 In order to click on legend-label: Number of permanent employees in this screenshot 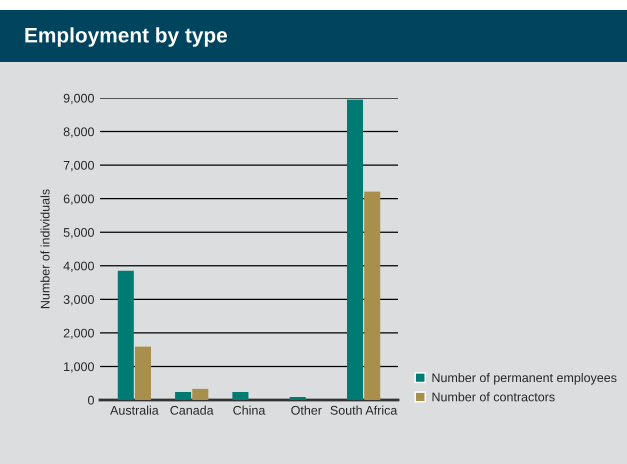, I will do `click(524, 378)`.